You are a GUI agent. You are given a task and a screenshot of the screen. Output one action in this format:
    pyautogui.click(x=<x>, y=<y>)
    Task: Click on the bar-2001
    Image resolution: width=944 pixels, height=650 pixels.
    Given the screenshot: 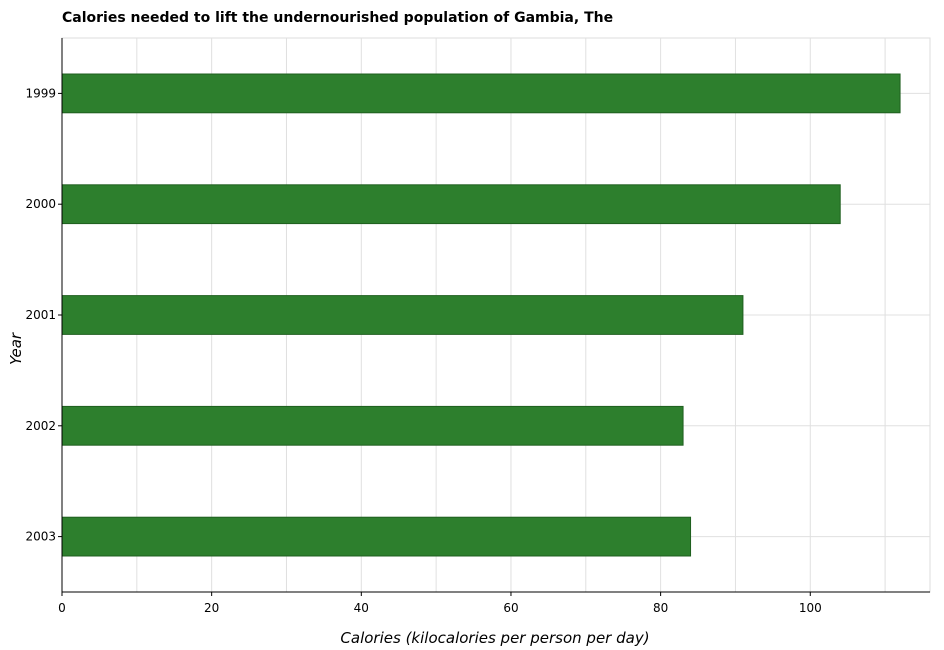 What is the action you would take?
    pyautogui.click(x=402, y=315)
    